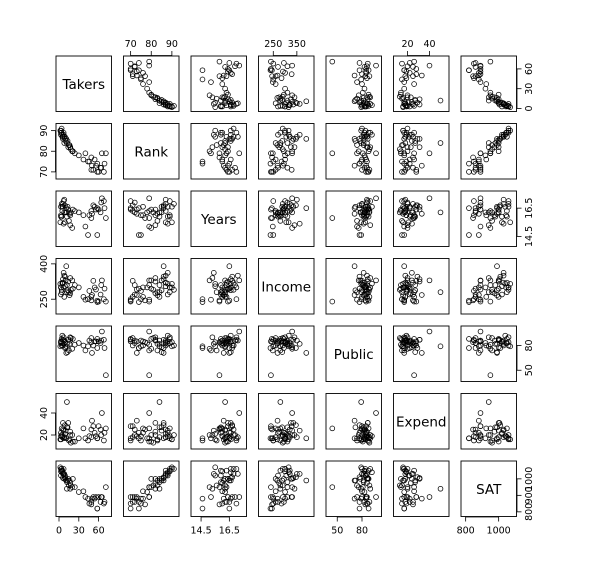 The image size is (592, 568). Describe the element at coordinates (286, 286) in the screenshot. I see `panel-income-income` at that location.